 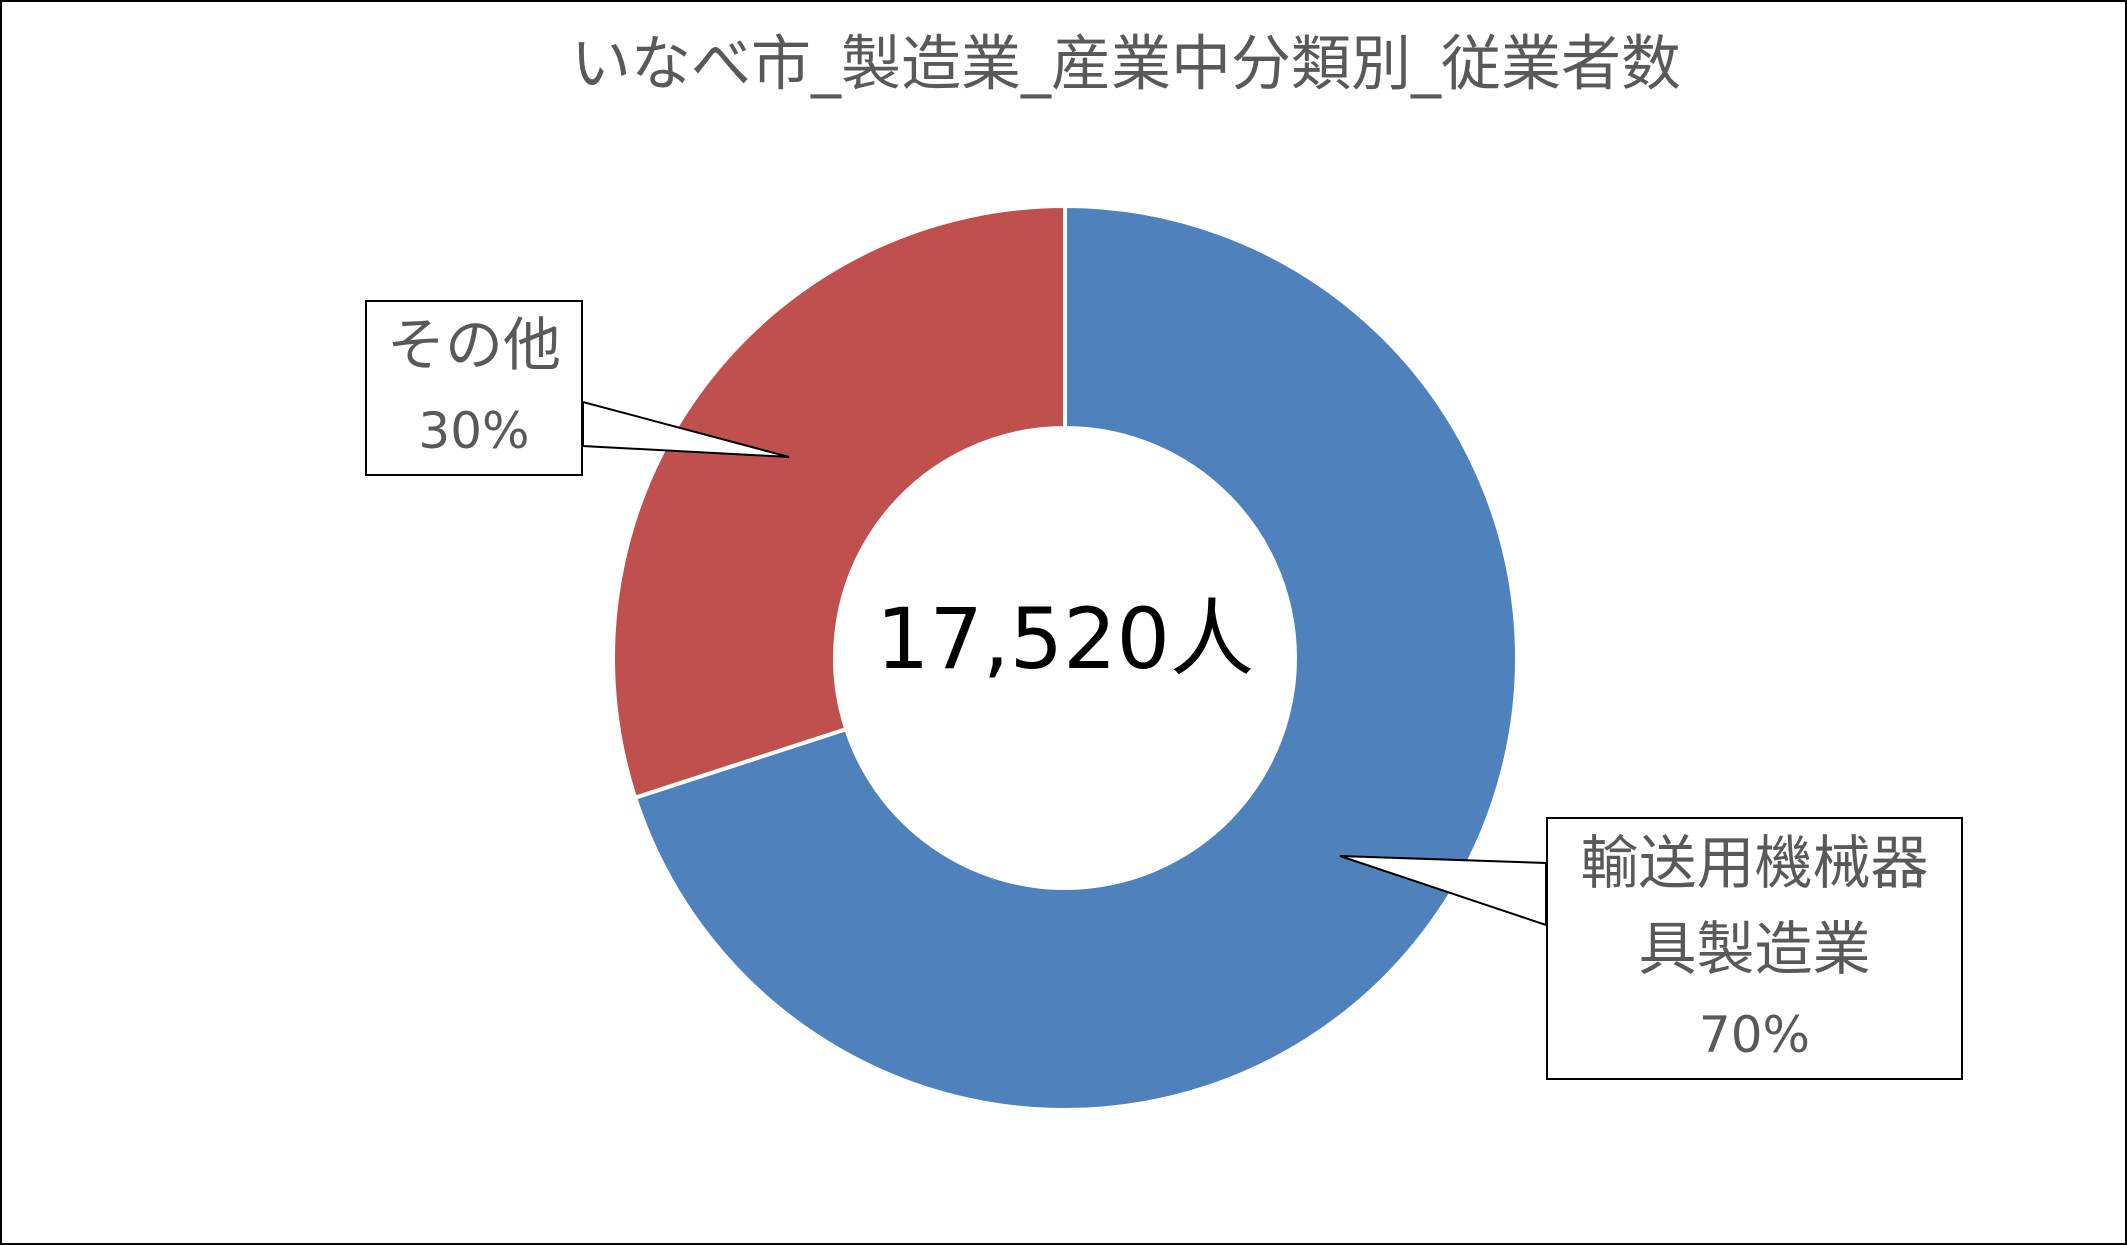 I want to click on label-category: その他, so click(x=473, y=345).